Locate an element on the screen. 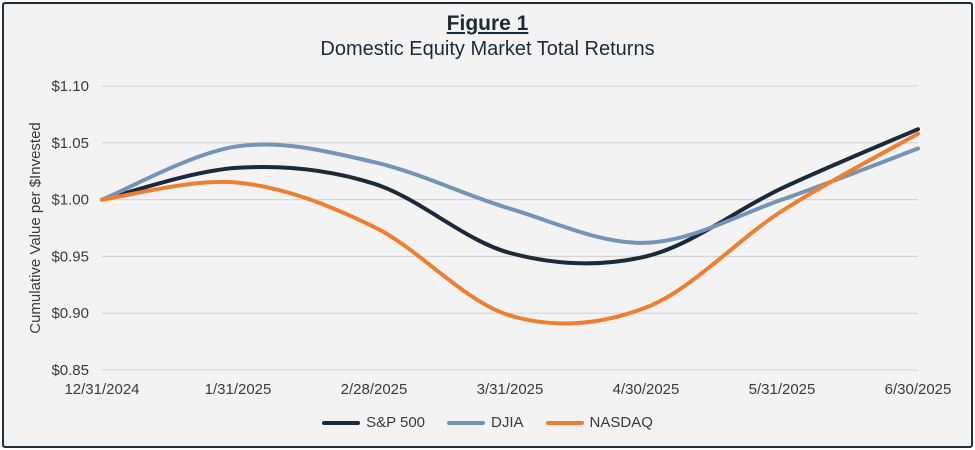  y-axis-label: Cumulative Value per $Invested is located at coordinates (35, 228).